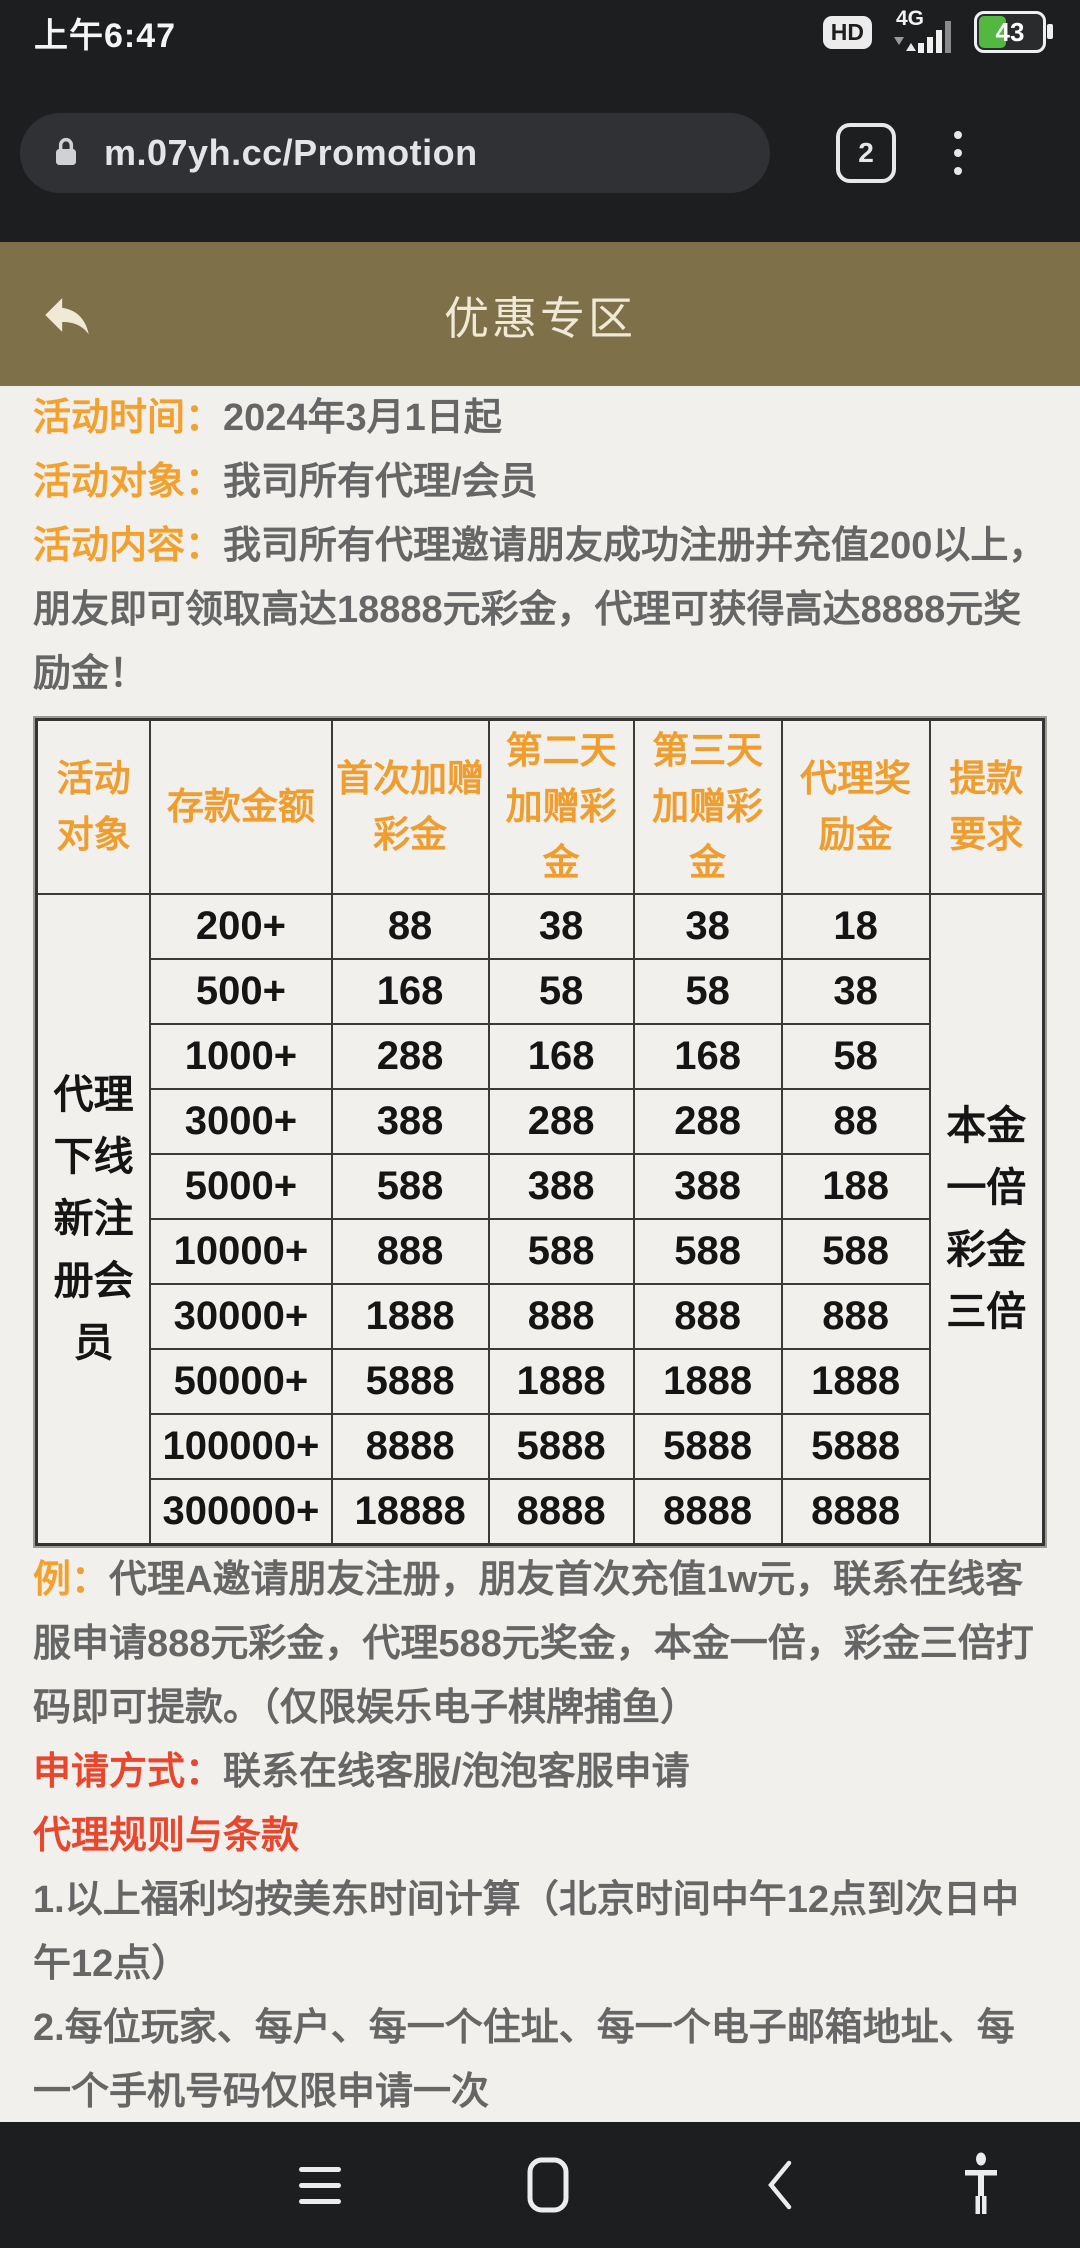 Image resolution: width=1080 pixels, height=2248 pixels. I want to click on home-square-icon, so click(548, 2185).